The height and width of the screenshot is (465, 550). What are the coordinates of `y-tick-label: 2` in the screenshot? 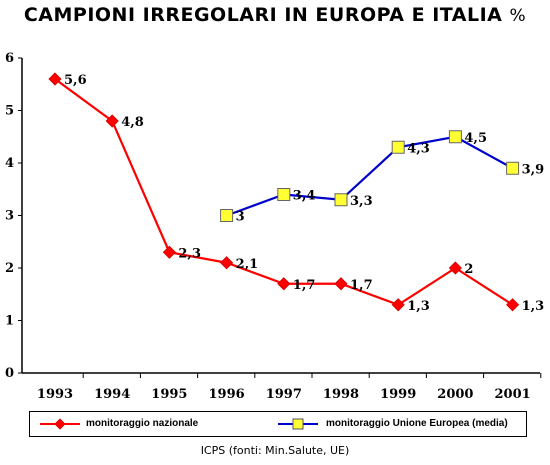 It's located at (9, 268).